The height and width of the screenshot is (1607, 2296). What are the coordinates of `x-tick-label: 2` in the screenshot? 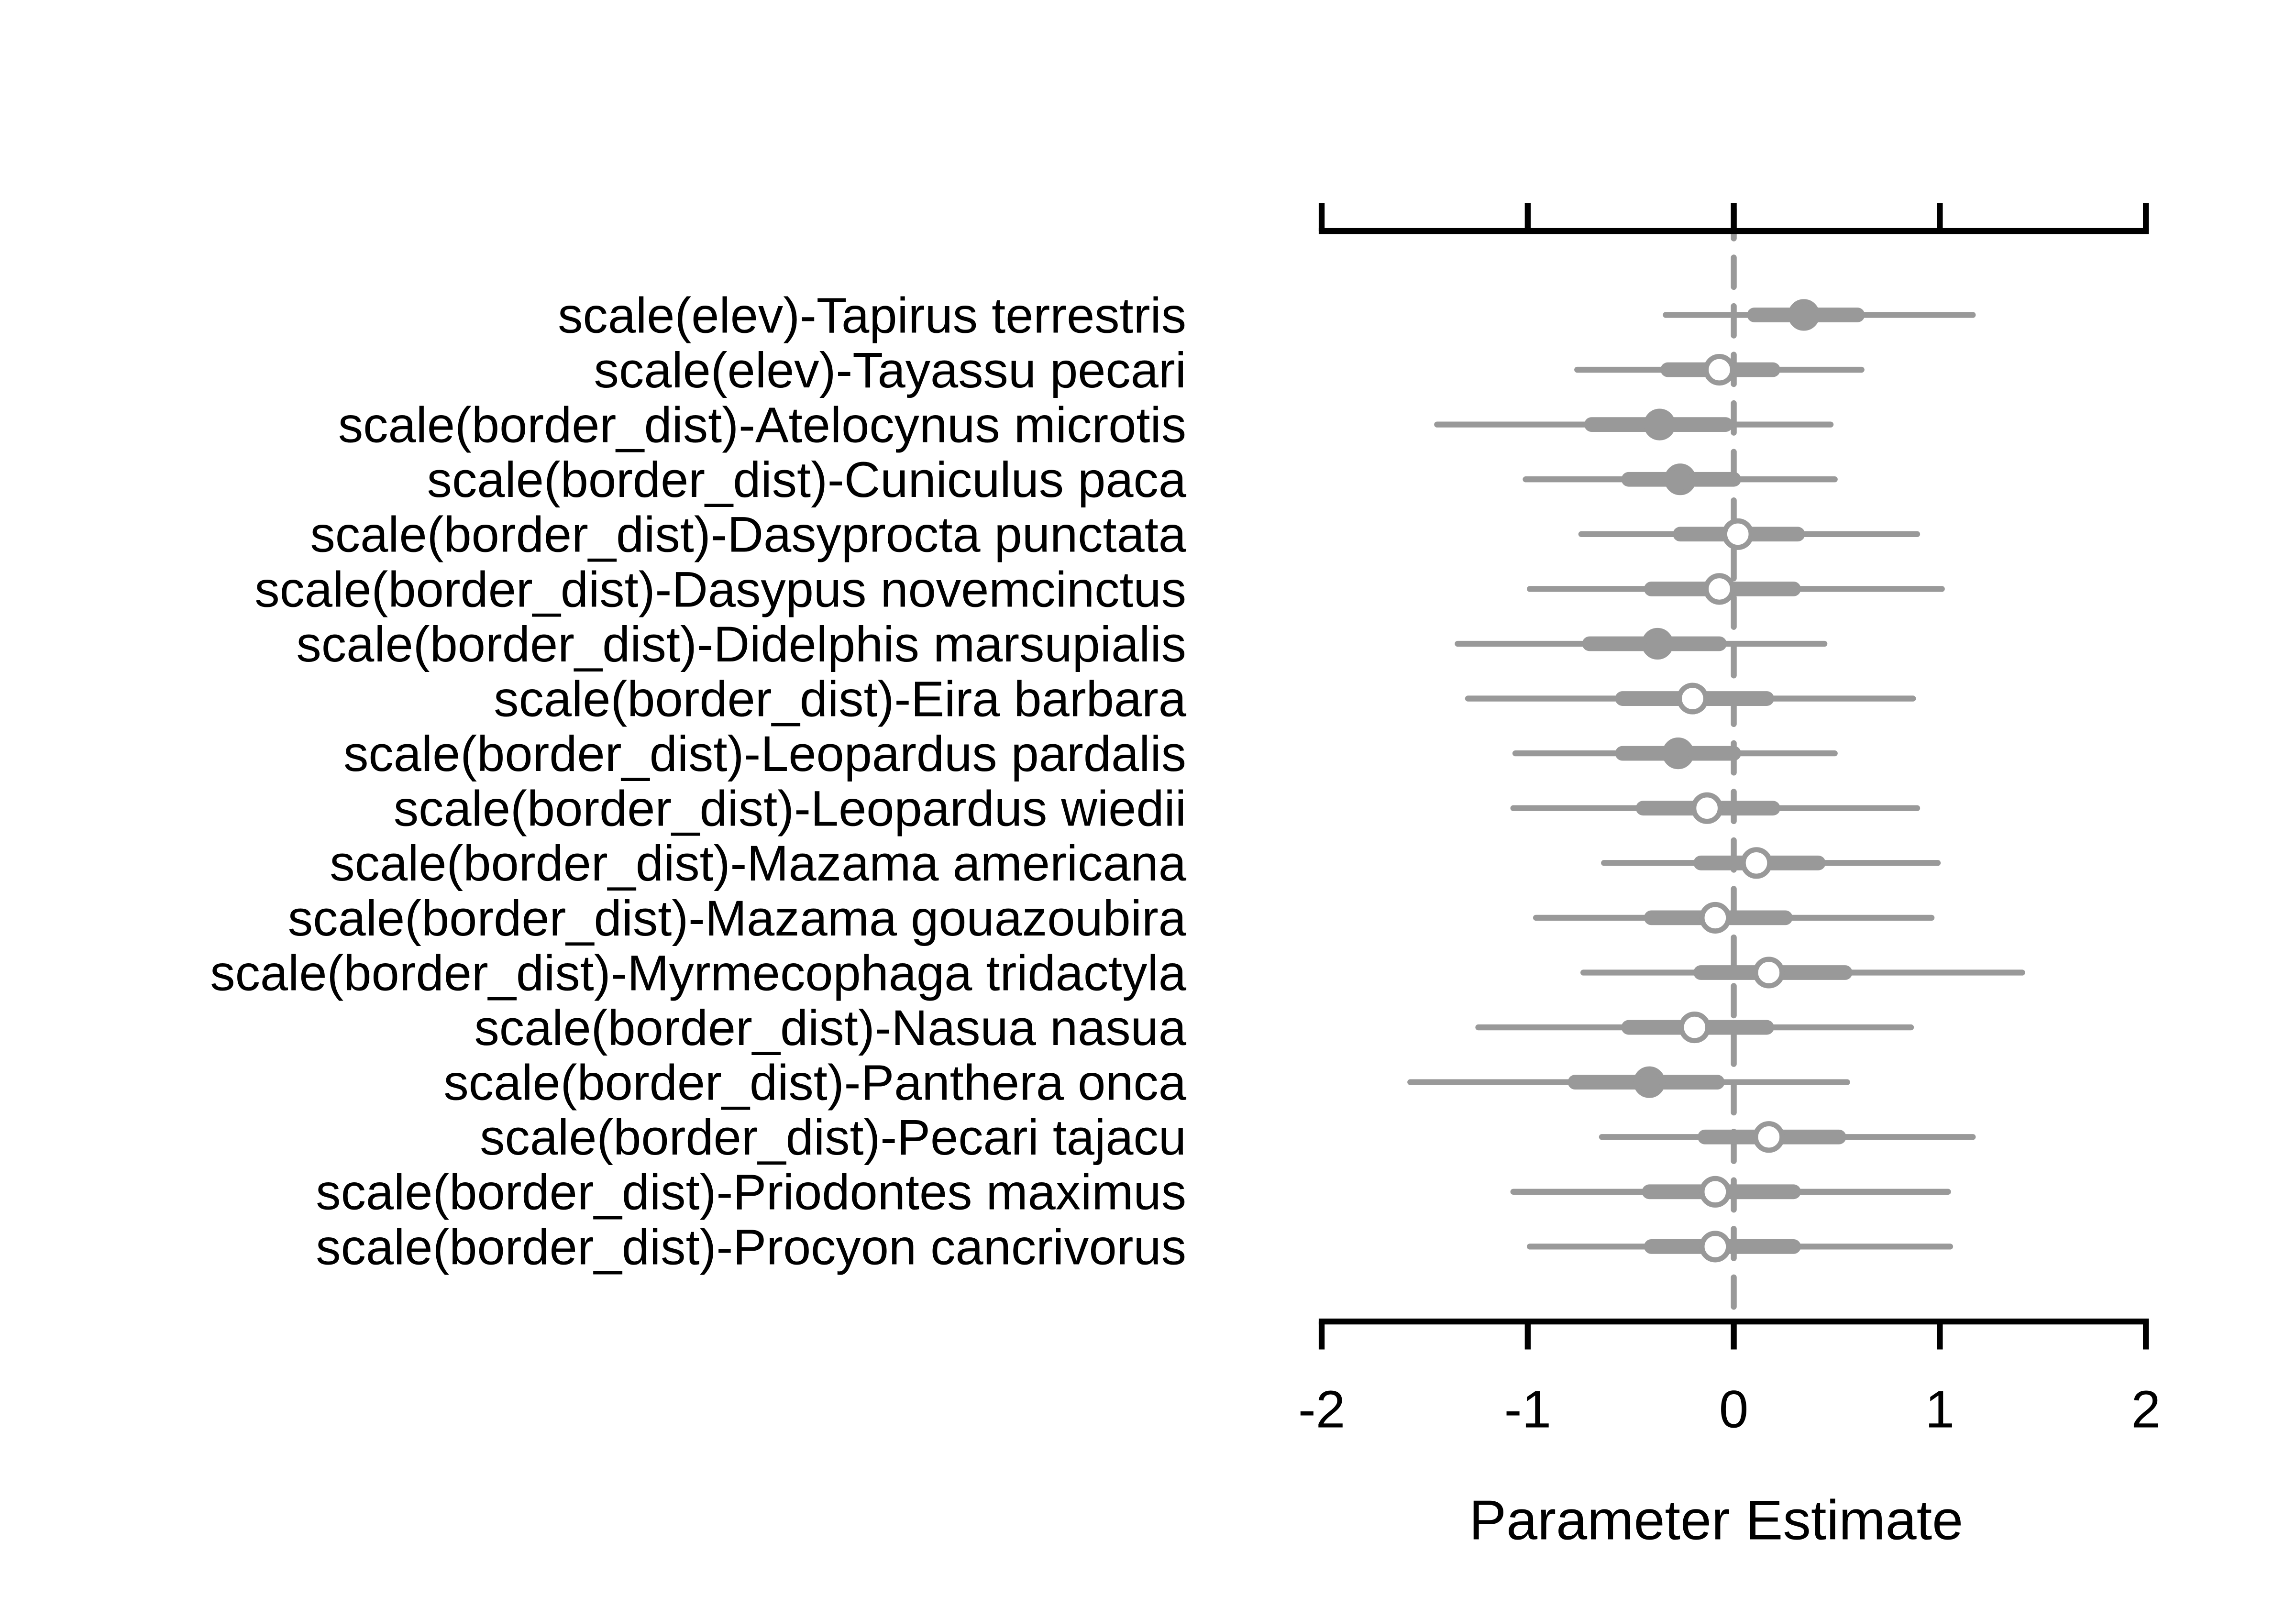 It's located at (2146, 1409).